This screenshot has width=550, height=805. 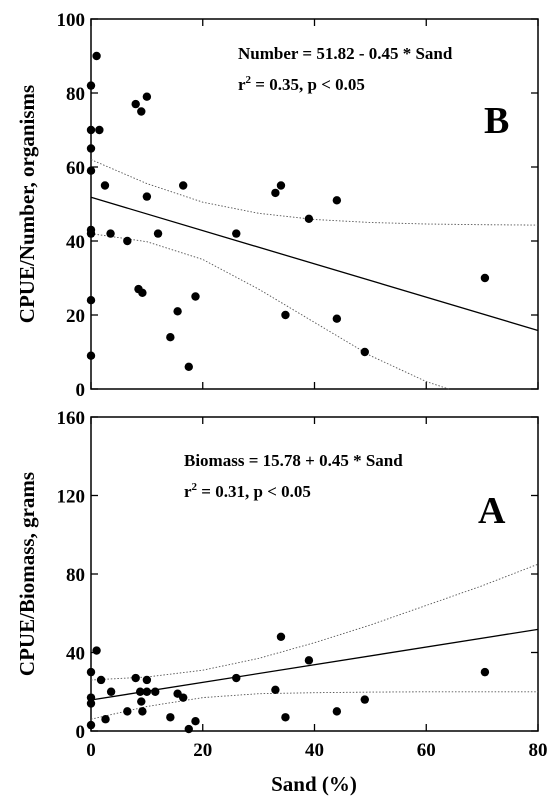 What do you see at coordinates (314, 750) in the screenshot?
I see `x-tick-label: 40` at bounding box center [314, 750].